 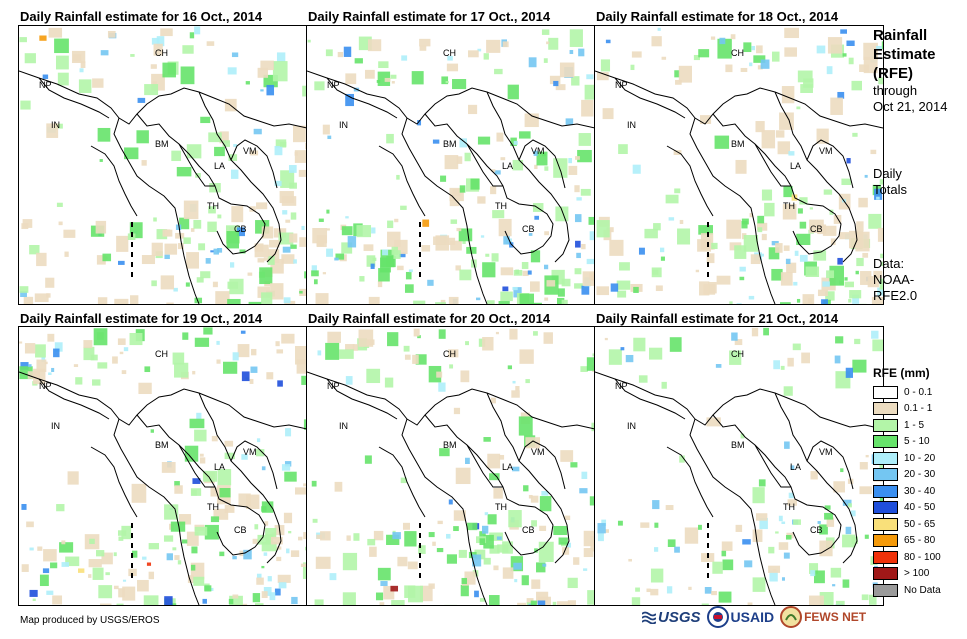 I want to click on country-label: VM, so click(x=826, y=452).